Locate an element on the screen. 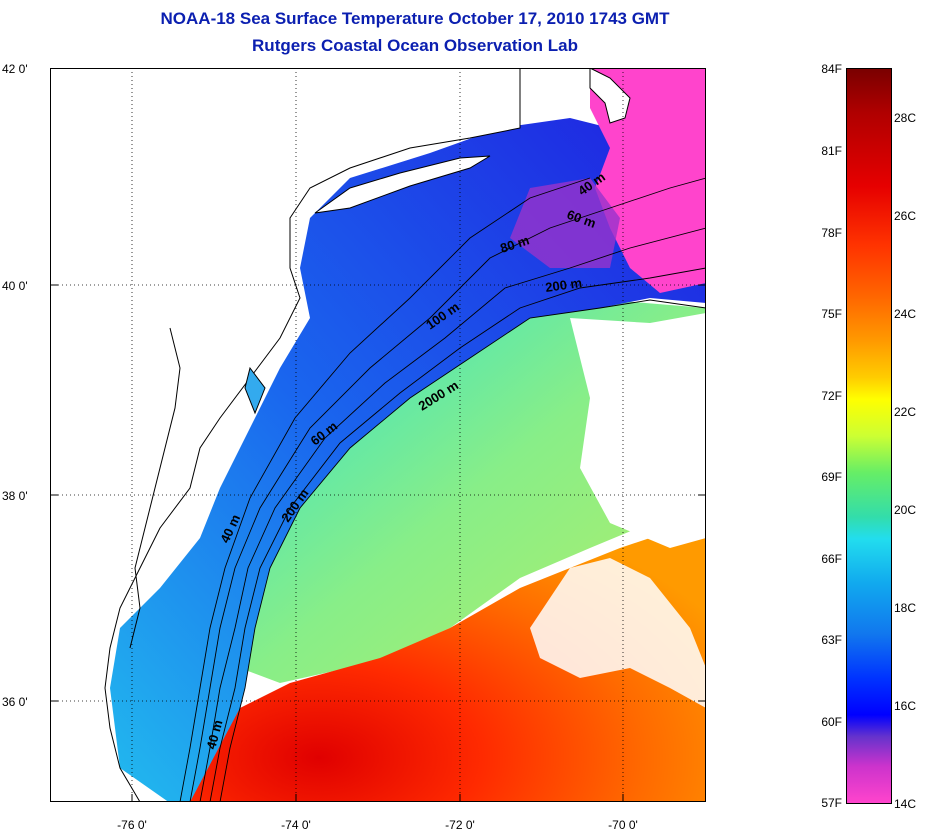  colorbar-c-label: 20C is located at coordinates (905, 510).